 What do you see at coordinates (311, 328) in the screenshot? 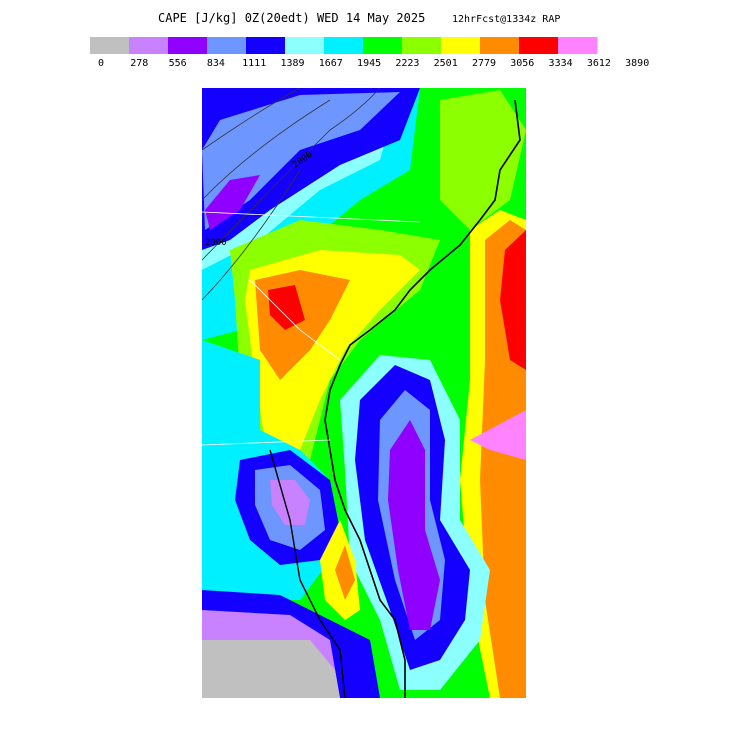
I see `border` at bounding box center [311, 328].